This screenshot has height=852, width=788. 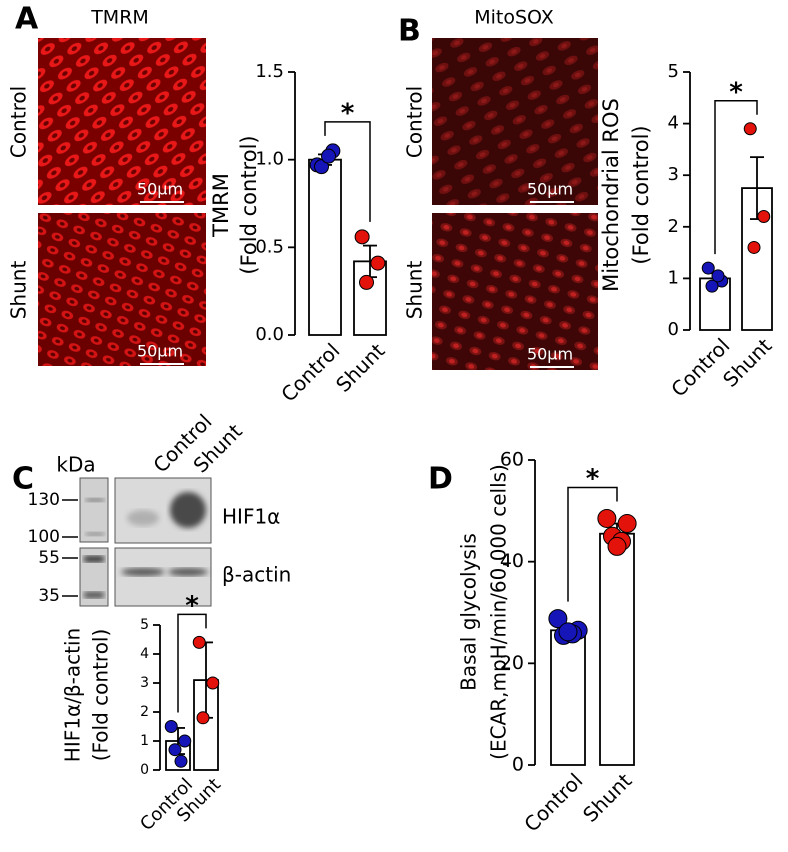 What do you see at coordinates (44, 500) in the screenshot?
I see `marker-label: 130` at bounding box center [44, 500].